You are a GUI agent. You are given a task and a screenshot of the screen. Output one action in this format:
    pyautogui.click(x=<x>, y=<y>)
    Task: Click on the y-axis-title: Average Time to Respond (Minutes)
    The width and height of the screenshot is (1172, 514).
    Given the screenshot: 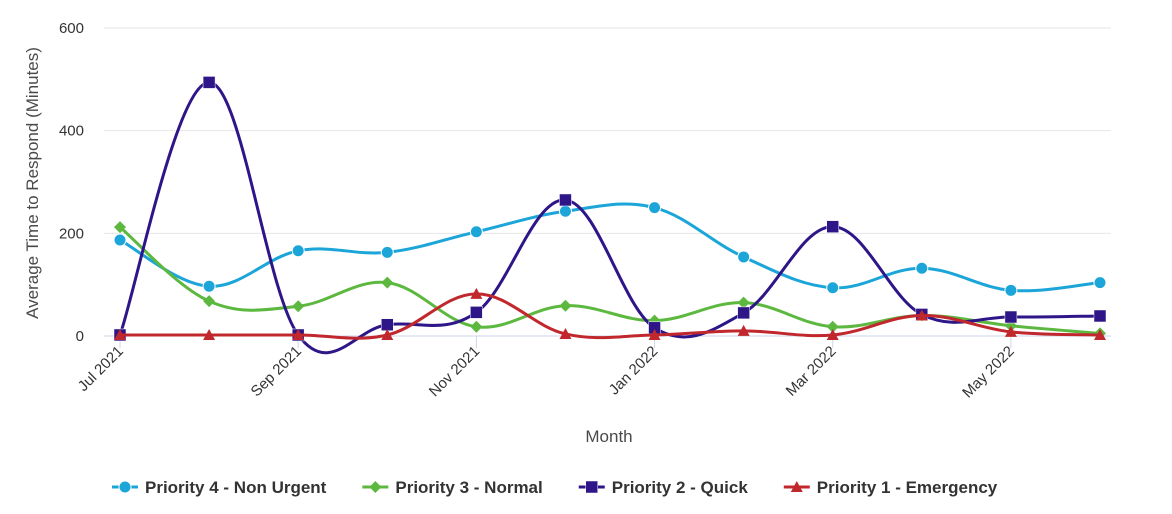 What is the action you would take?
    pyautogui.click(x=32, y=183)
    